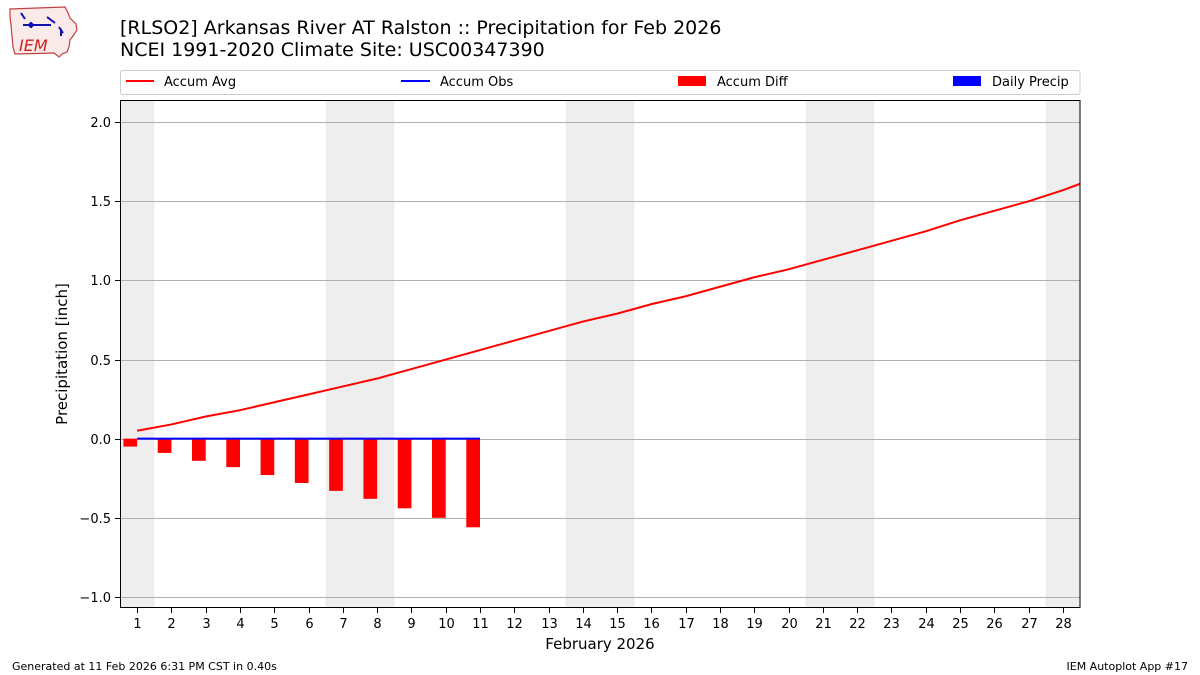 The height and width of the screenshot is (675, 1200). What do you see at coordinates (100, 440) in the screenshot?
I see `y-tick-label: 0.0` at bounding box center [100, 440].